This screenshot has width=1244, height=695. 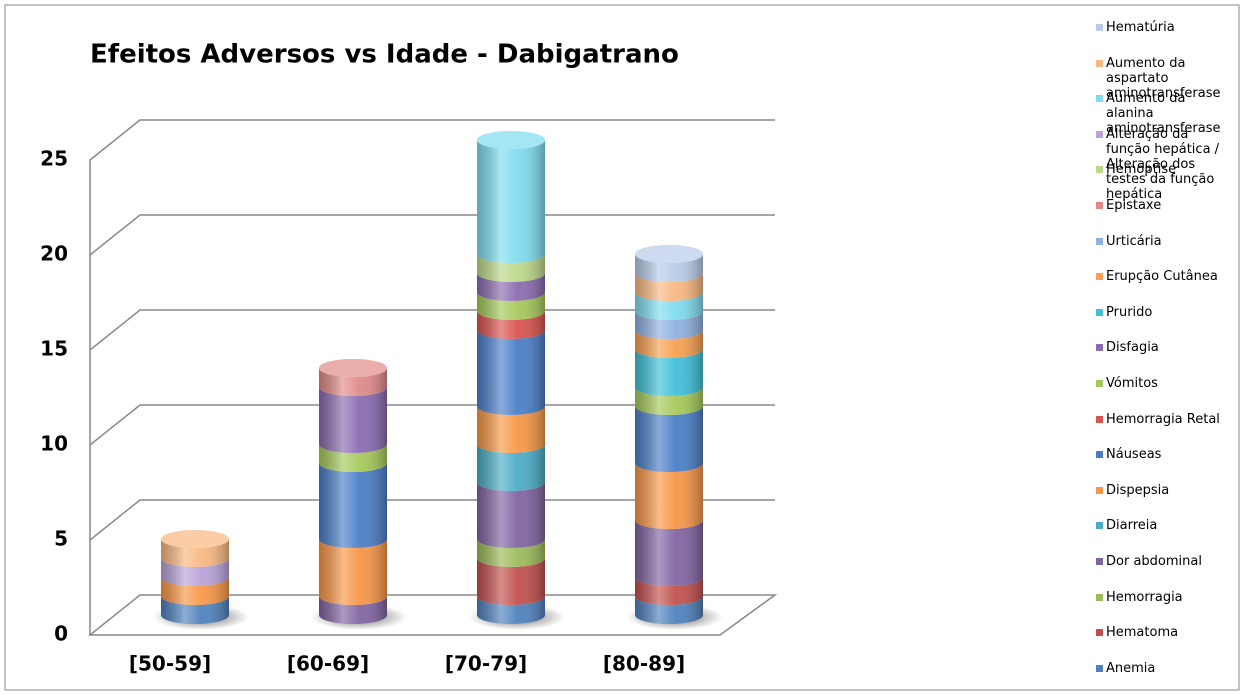 I want to click on x-tick-label: [70-79], so click(x=486, y=664).